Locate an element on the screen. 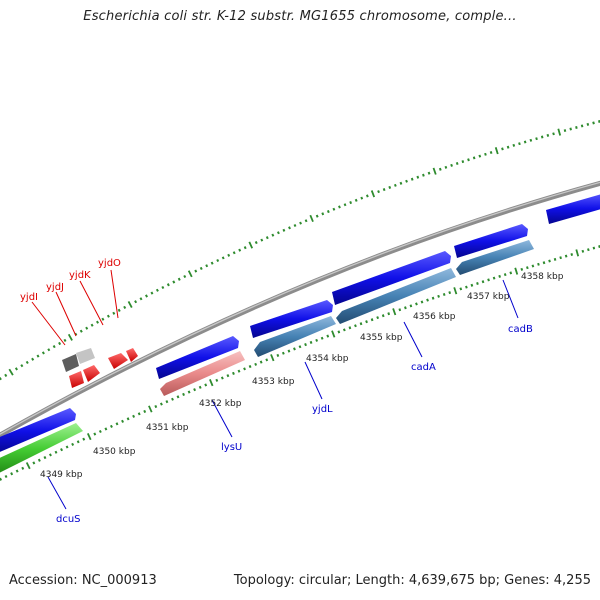 This screenshot has height=600, width=600. scale-label: 4355 kbp is located at coordinates (381, 338).